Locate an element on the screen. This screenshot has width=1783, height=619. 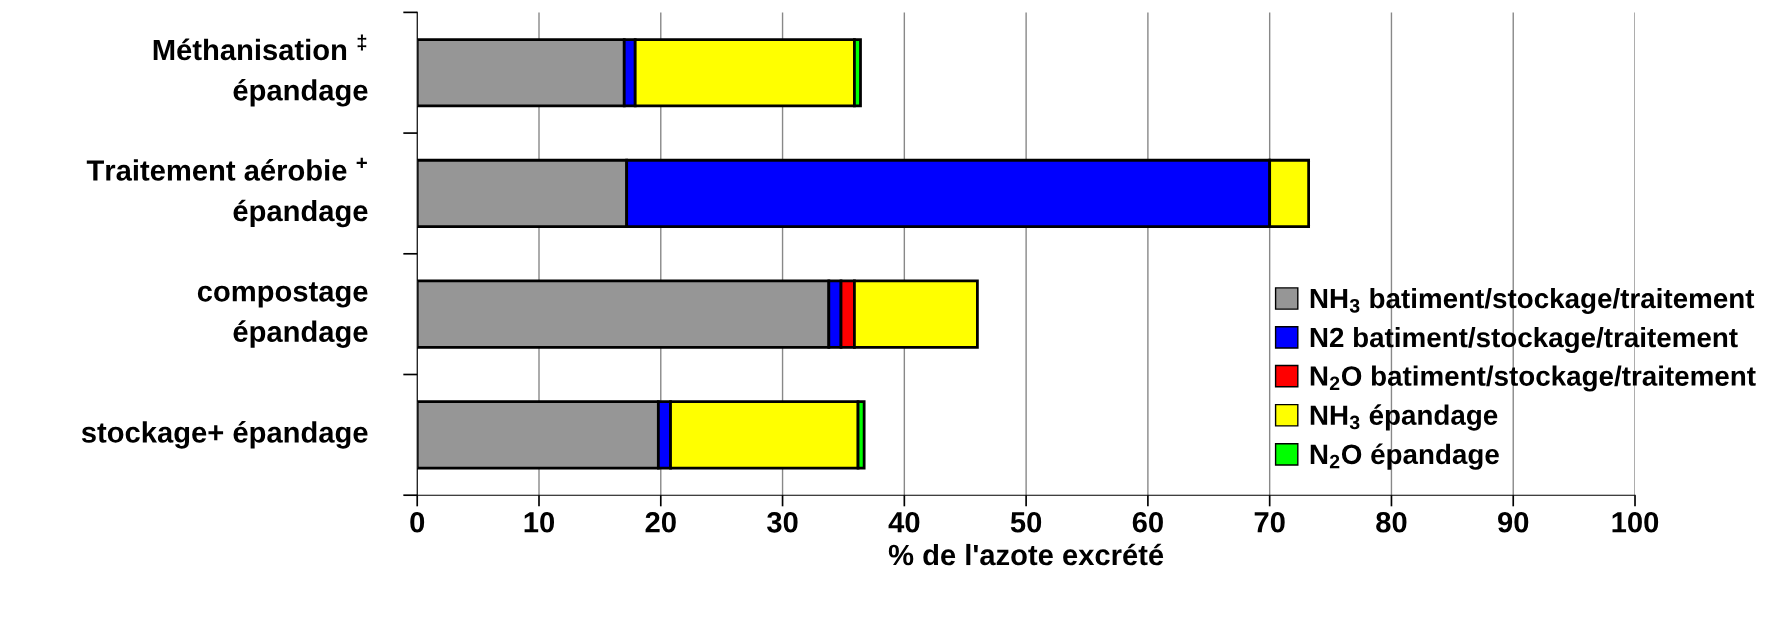
y-tick-label: stockage+ épandage is located at coordinates (224, 435).